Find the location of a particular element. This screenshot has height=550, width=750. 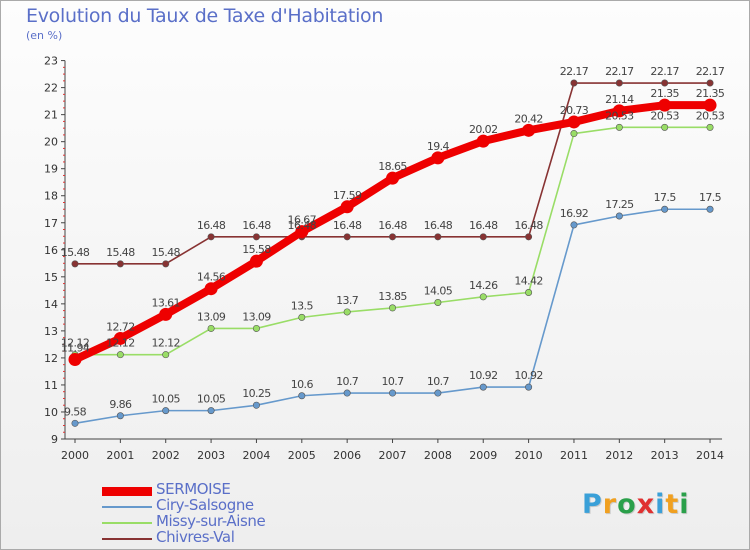

data-label-0: 19.4 is located at coordinates (438, 146).